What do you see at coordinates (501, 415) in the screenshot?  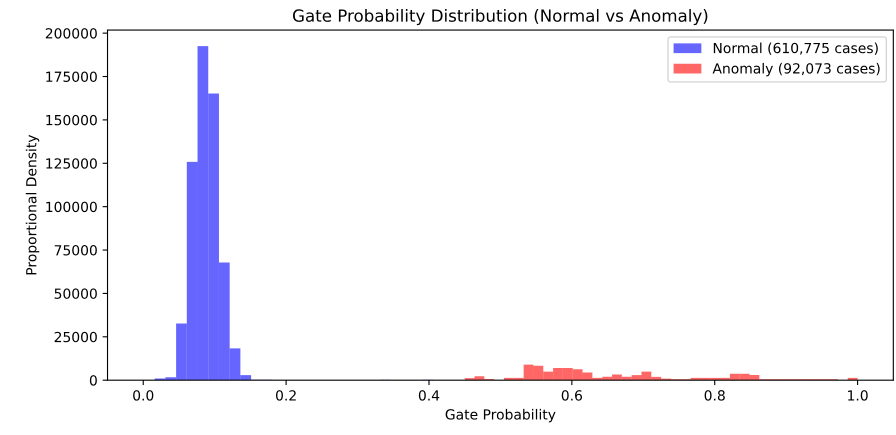 I see `x-axis-title: Gate Probability` at bounding box center [501, 415].